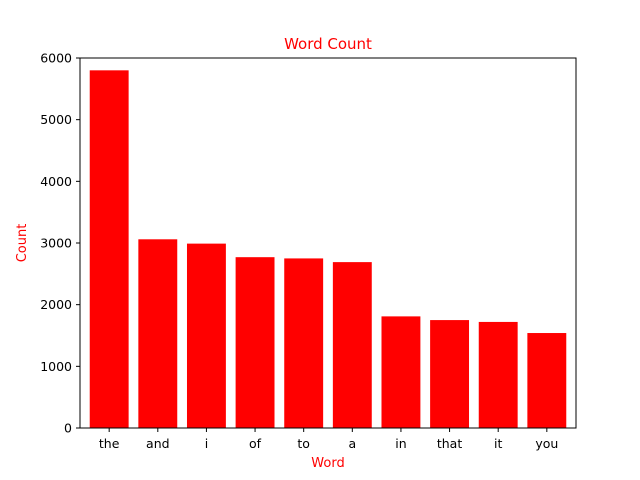 Image resolution: width=640 pixels, height=480 pixels. I want to click on bar-the, so click(109, 249).